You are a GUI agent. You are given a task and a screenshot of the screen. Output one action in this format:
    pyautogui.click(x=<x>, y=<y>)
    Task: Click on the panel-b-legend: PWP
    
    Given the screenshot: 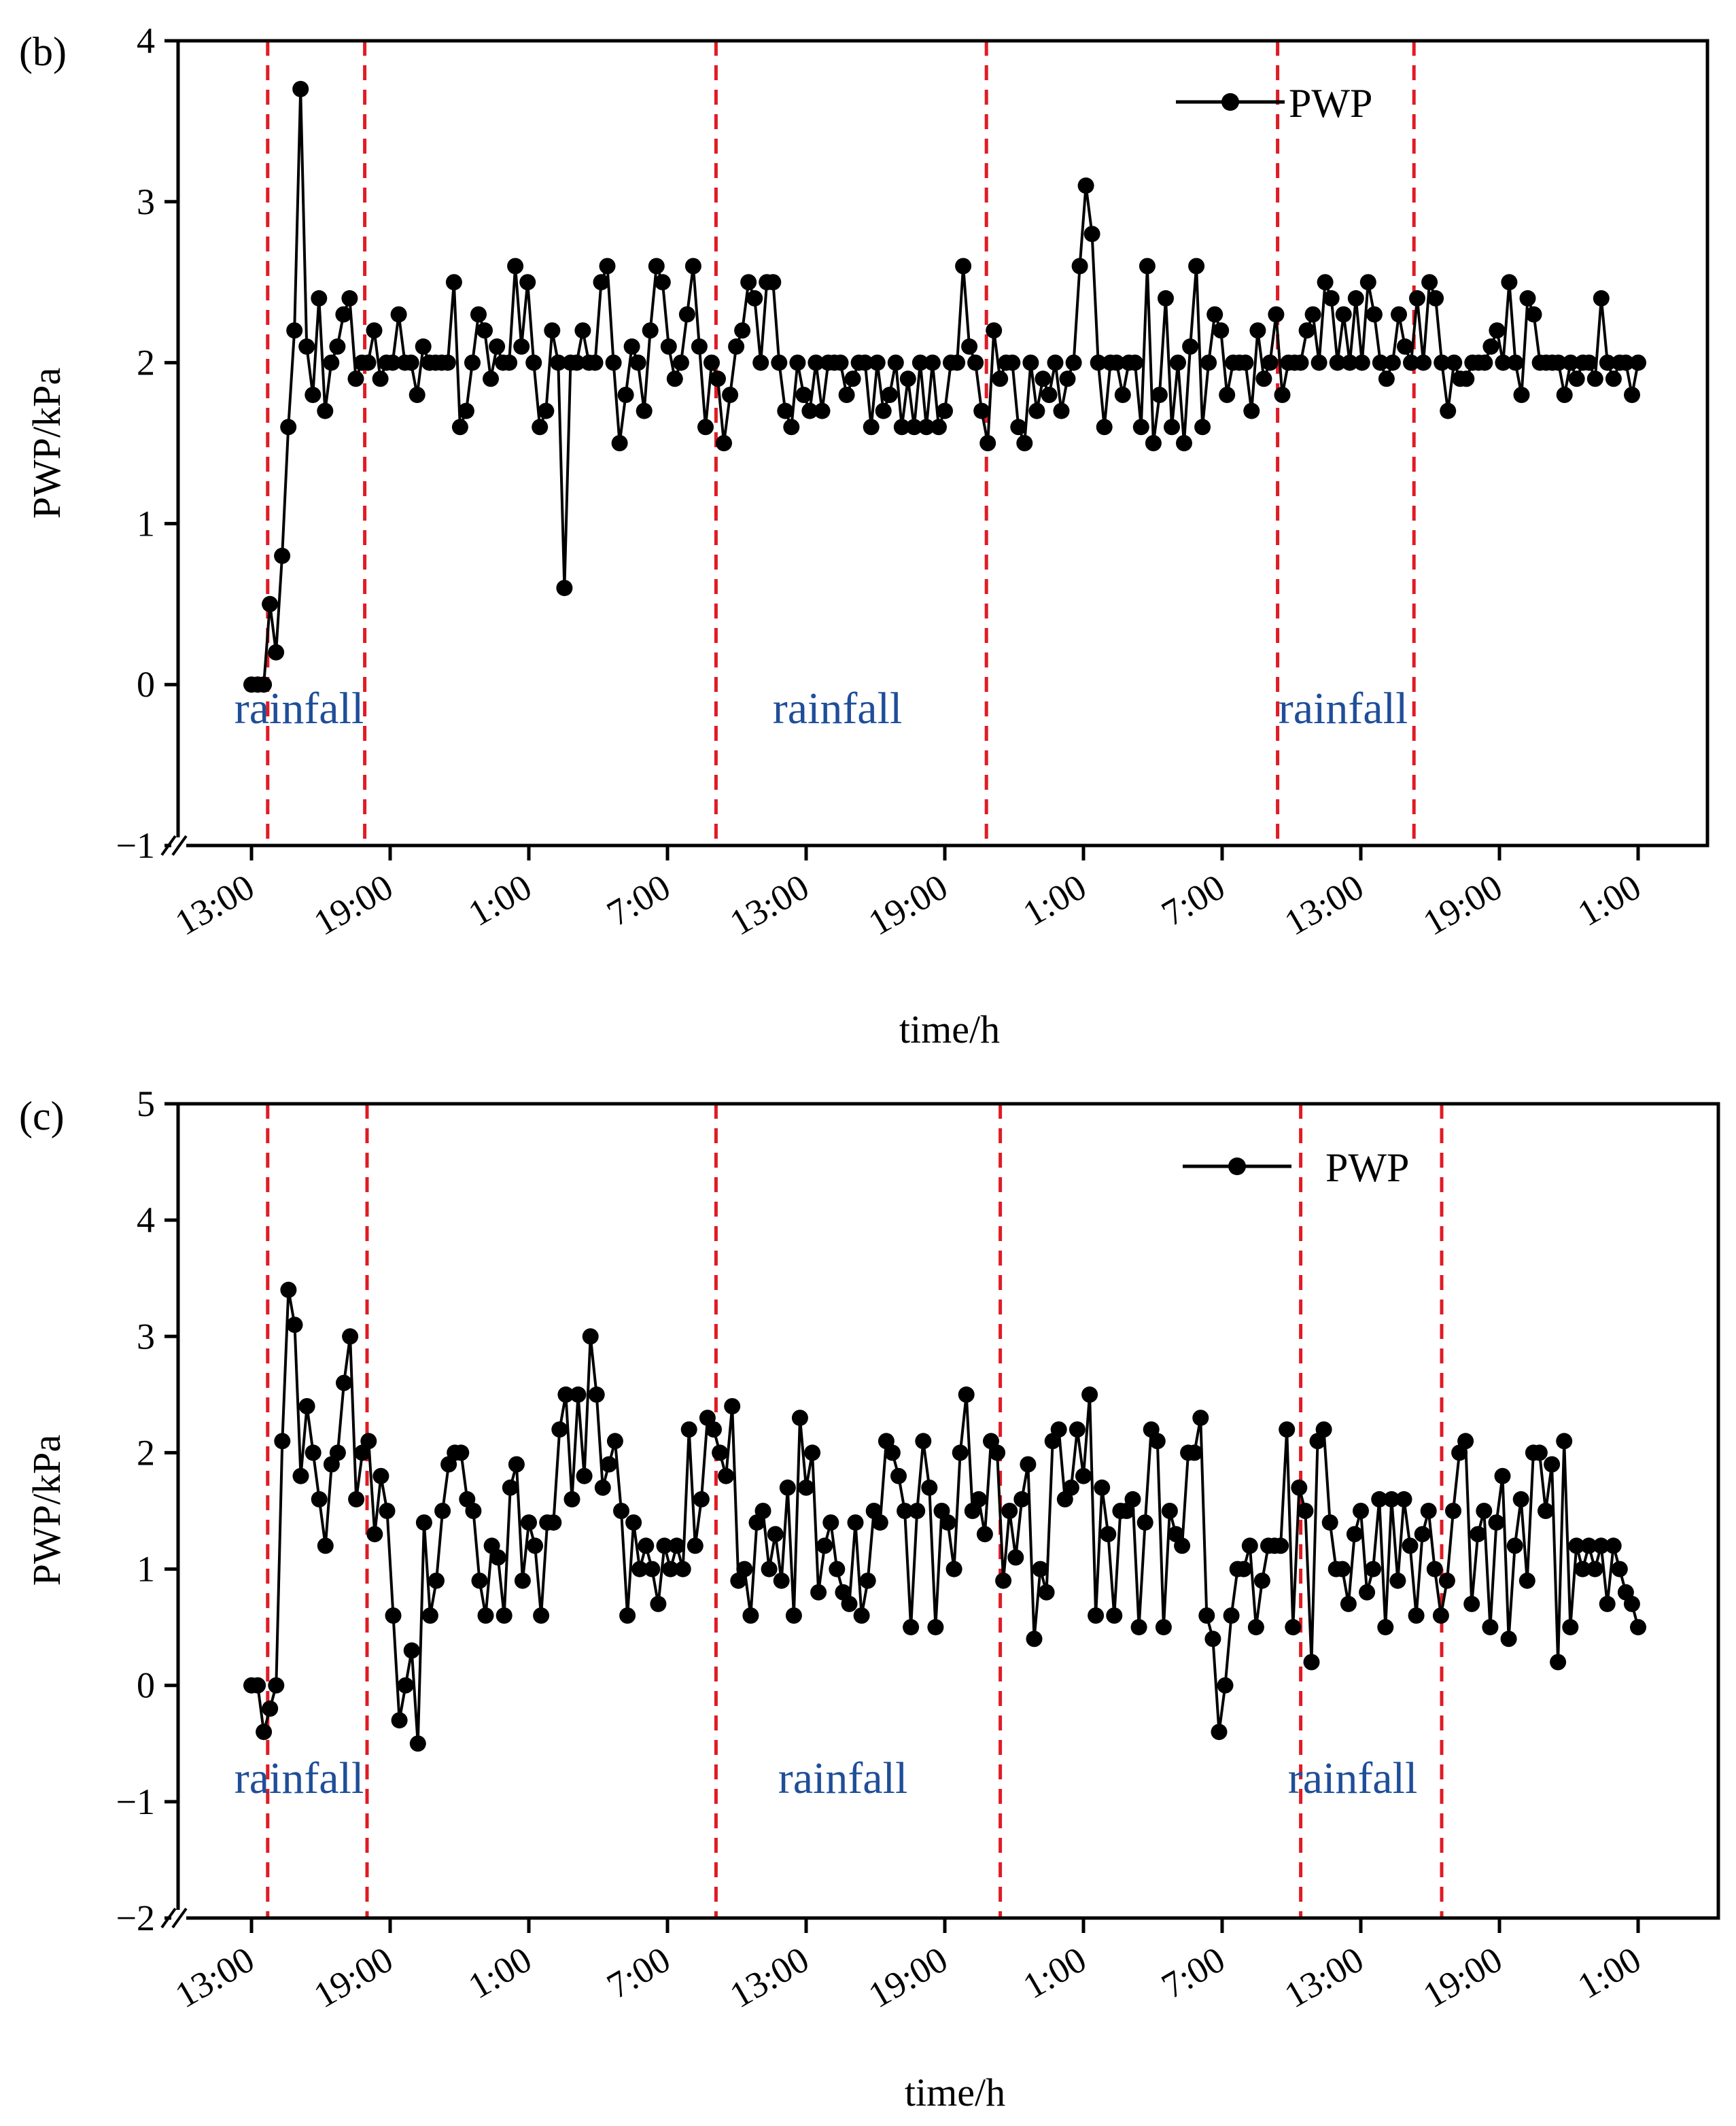 What is the action you would take?
    pyautogui.click(x=1274, y=103)
    